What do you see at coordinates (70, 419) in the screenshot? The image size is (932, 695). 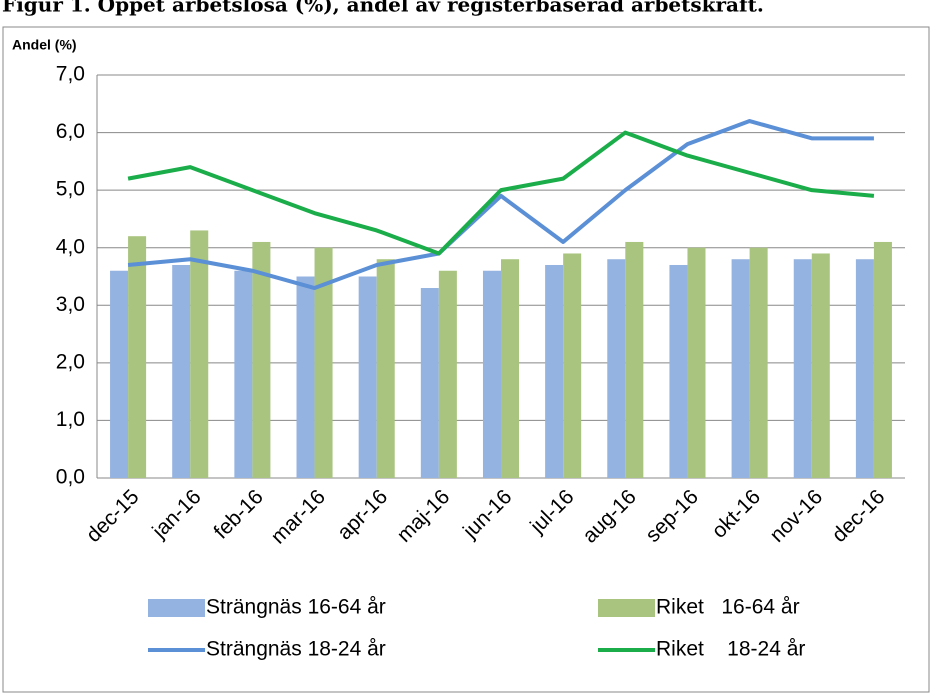 I see `y-tick-label: 1,0` at bounding box center [70, 419].